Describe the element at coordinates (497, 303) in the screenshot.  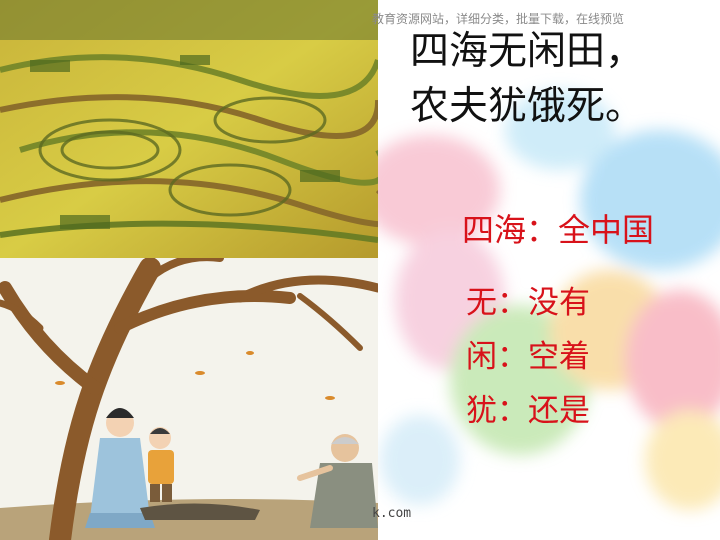
I see `gloss-term: 无：` at that location.